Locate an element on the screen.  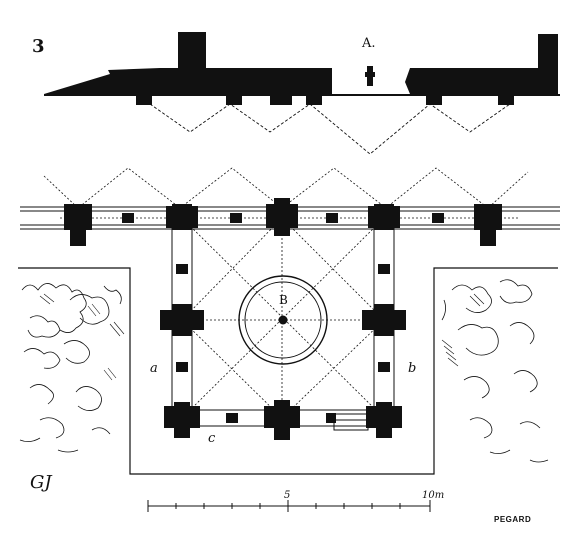
central-dome is located at coordinates (283, 320).